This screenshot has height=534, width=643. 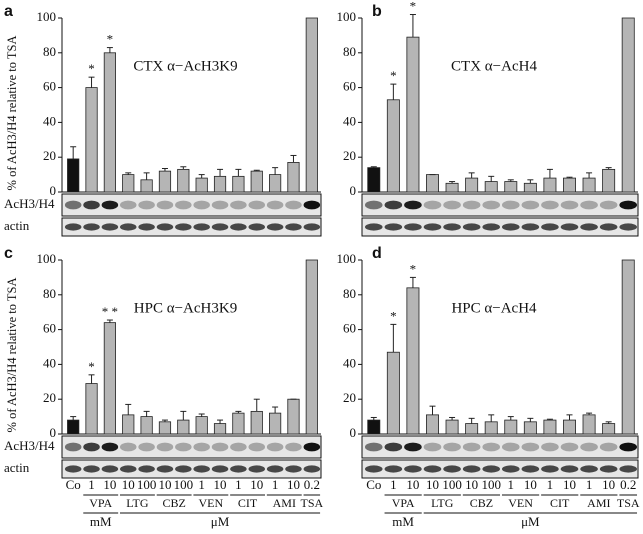 What do you see at coordinates (12, 113) in the screenshot?
I see `y-axis-label: % of AcH3/H4 relative to TSA` at bounding box center [12, 113].